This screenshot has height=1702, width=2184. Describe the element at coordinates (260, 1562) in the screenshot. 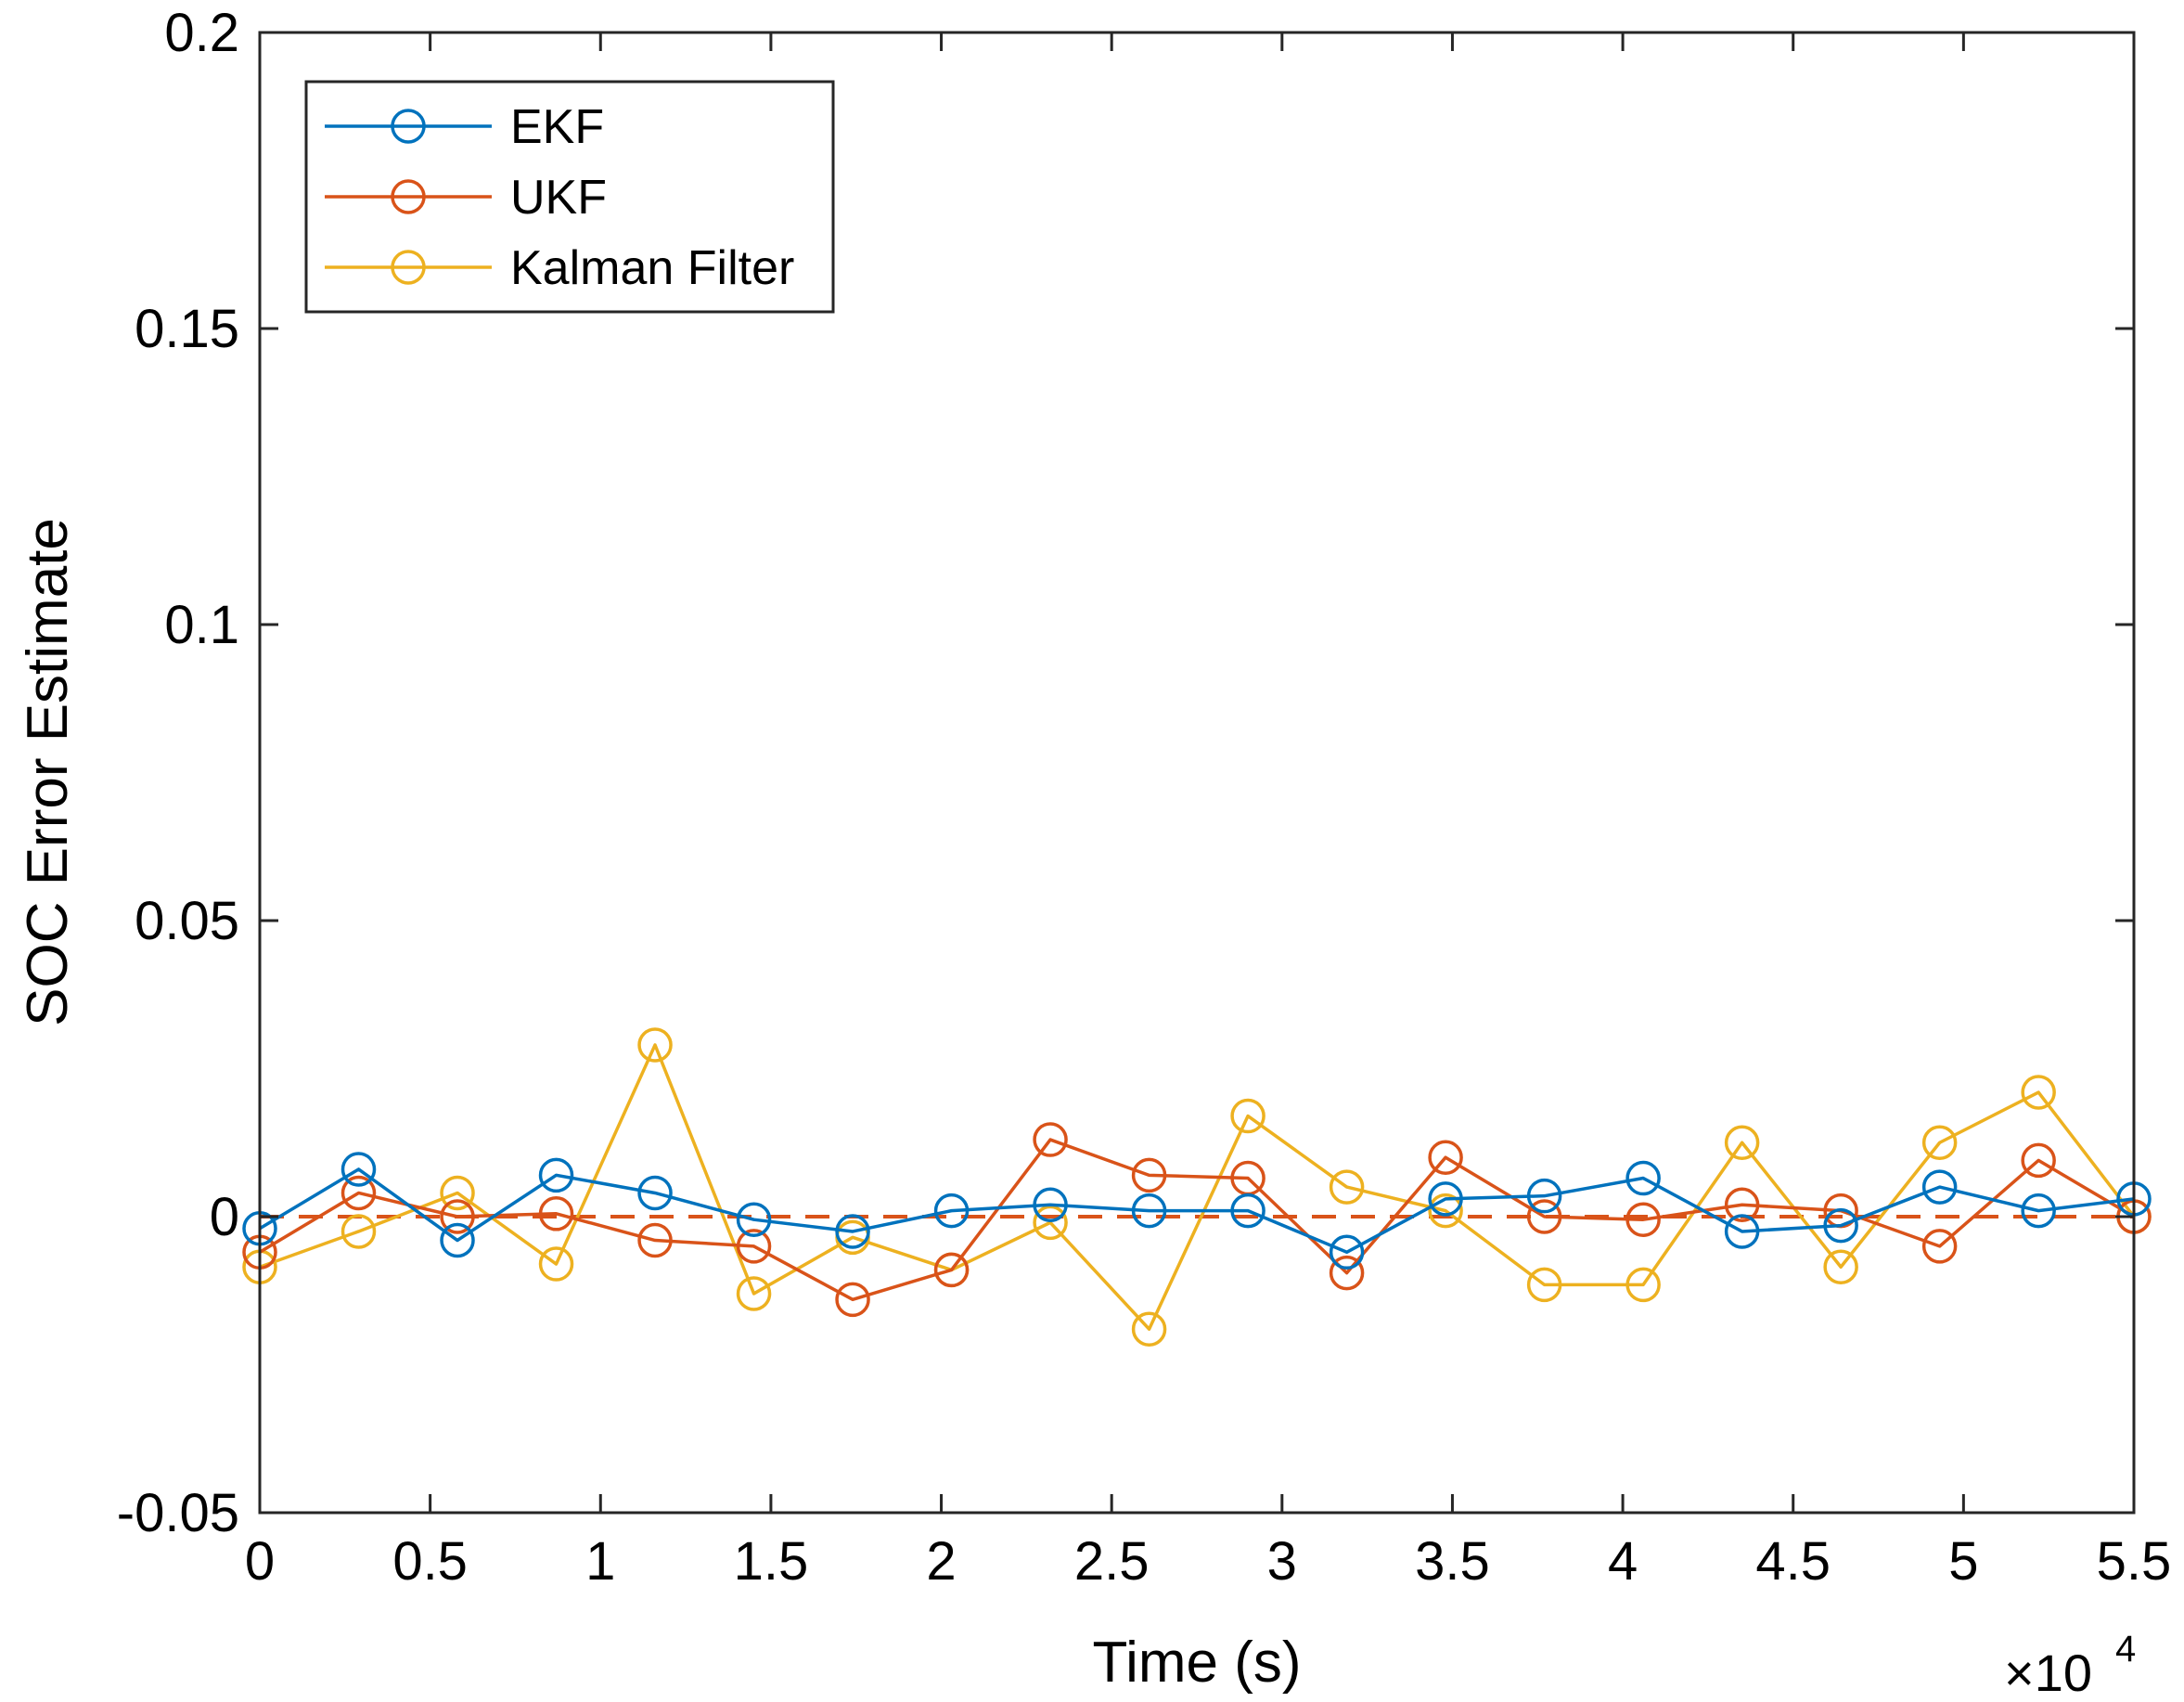

I see `x-tick-label: 0` at that location.